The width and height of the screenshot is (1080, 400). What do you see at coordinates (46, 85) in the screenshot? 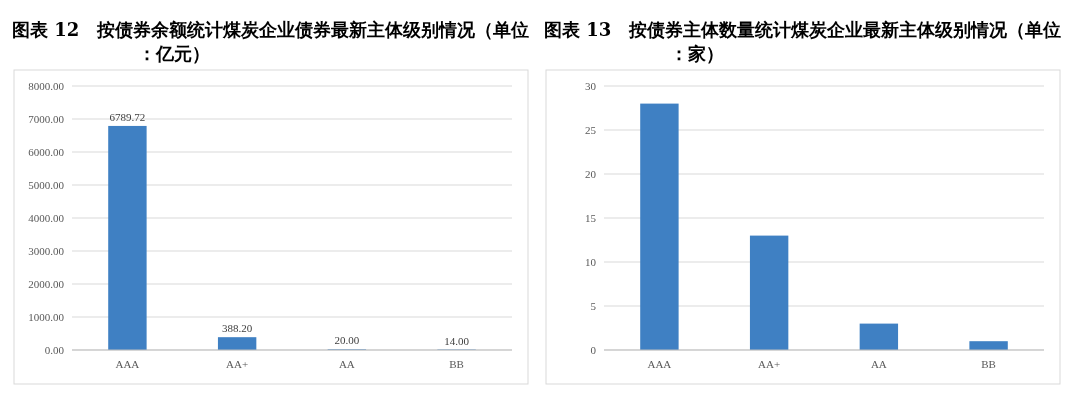
I see `y-tick-label: 8000.00` at bounding box center [46, 85].